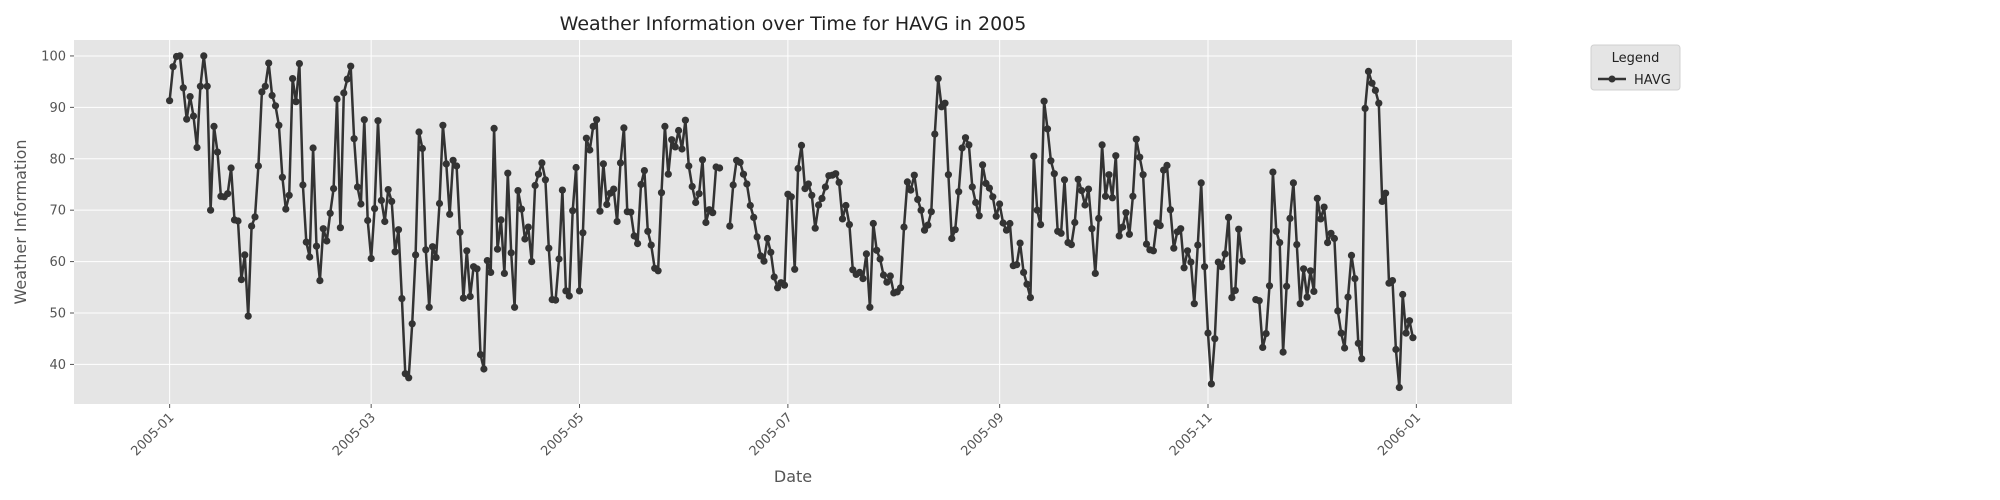 This screenshot has height=500, width=2000. Describe the element at coordinates (53, 56) in the screenshot. I see `y-tick-label: 100` at that location.